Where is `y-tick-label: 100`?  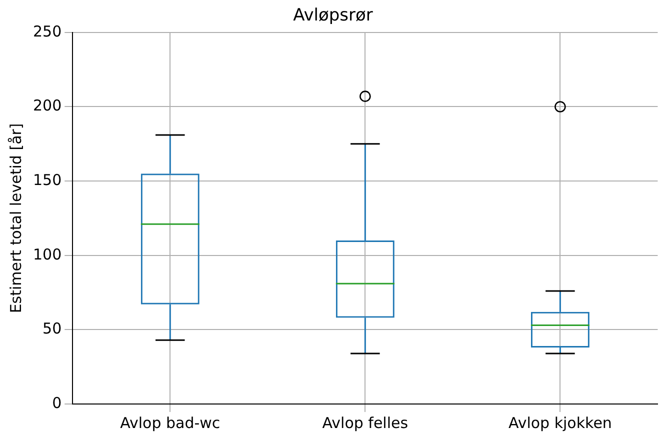 y-tick-label: 100 is located at coordinates (47, 254).